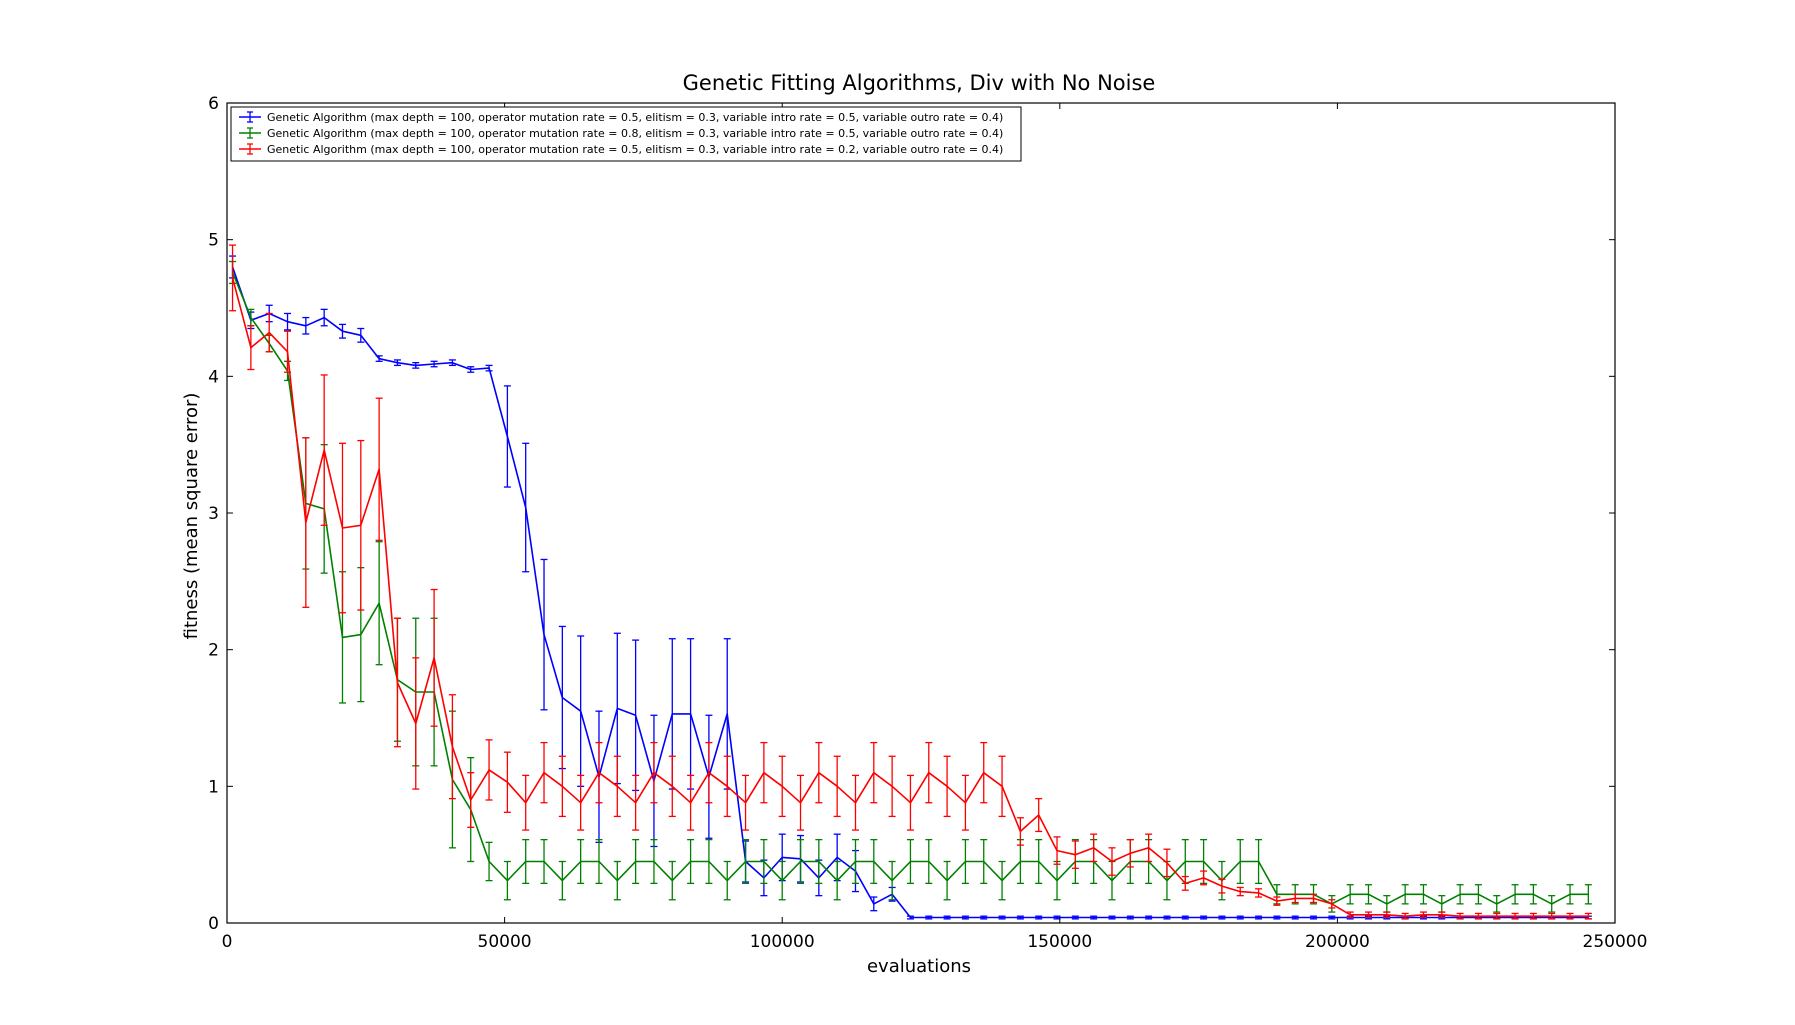 The width and height of the screenshot is (1795, 1025). Describe the element at coordinates (1059, 942) in the screenshot. I see `x-tick-label: 150000` at that location.